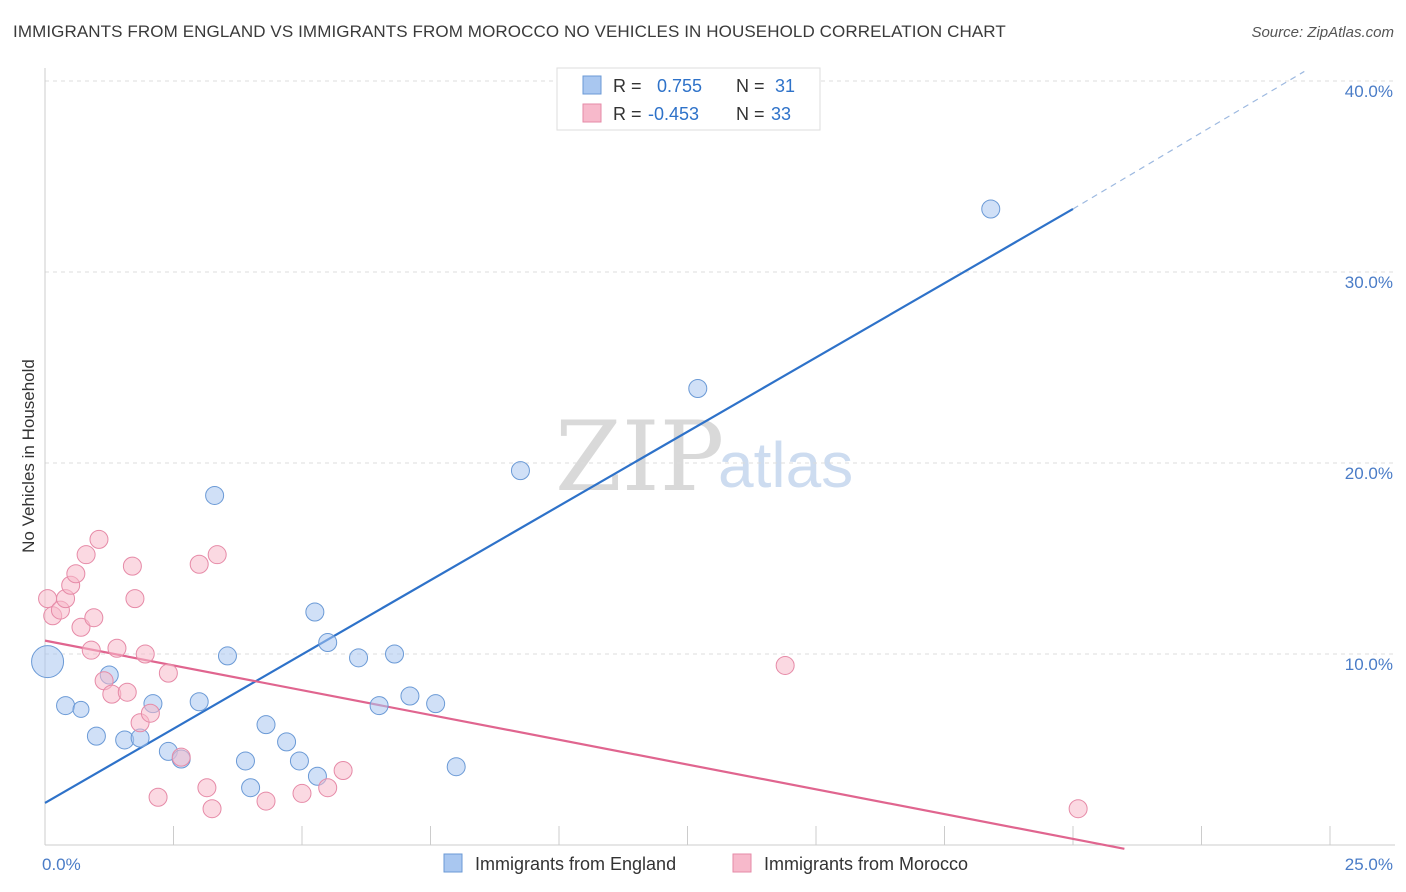 The width and height of the screenshot is (1406, 892). Describe the element at coordinates (575, 864) in the screenshot. I see `legend-label-england: Immigrants from England` at that location.